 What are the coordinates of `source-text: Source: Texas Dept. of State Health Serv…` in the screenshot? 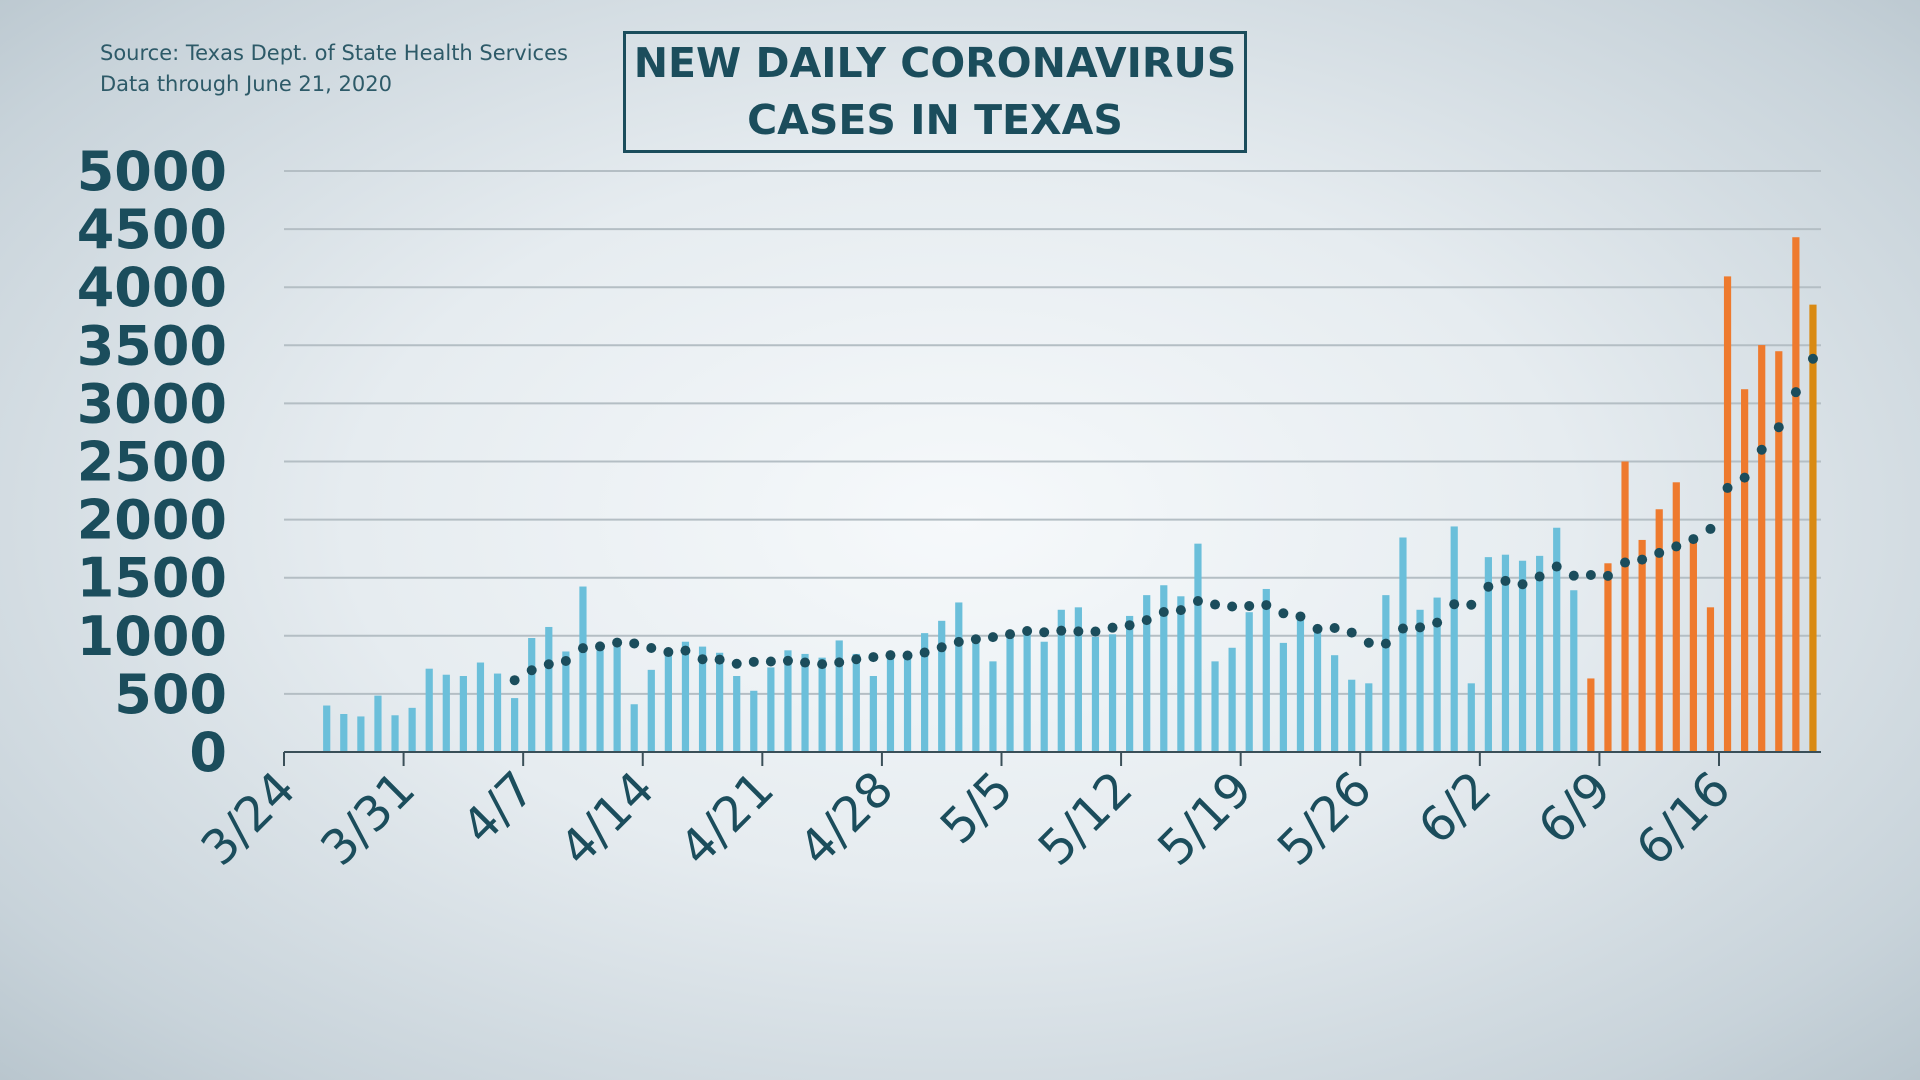 It's located at (334, 53).